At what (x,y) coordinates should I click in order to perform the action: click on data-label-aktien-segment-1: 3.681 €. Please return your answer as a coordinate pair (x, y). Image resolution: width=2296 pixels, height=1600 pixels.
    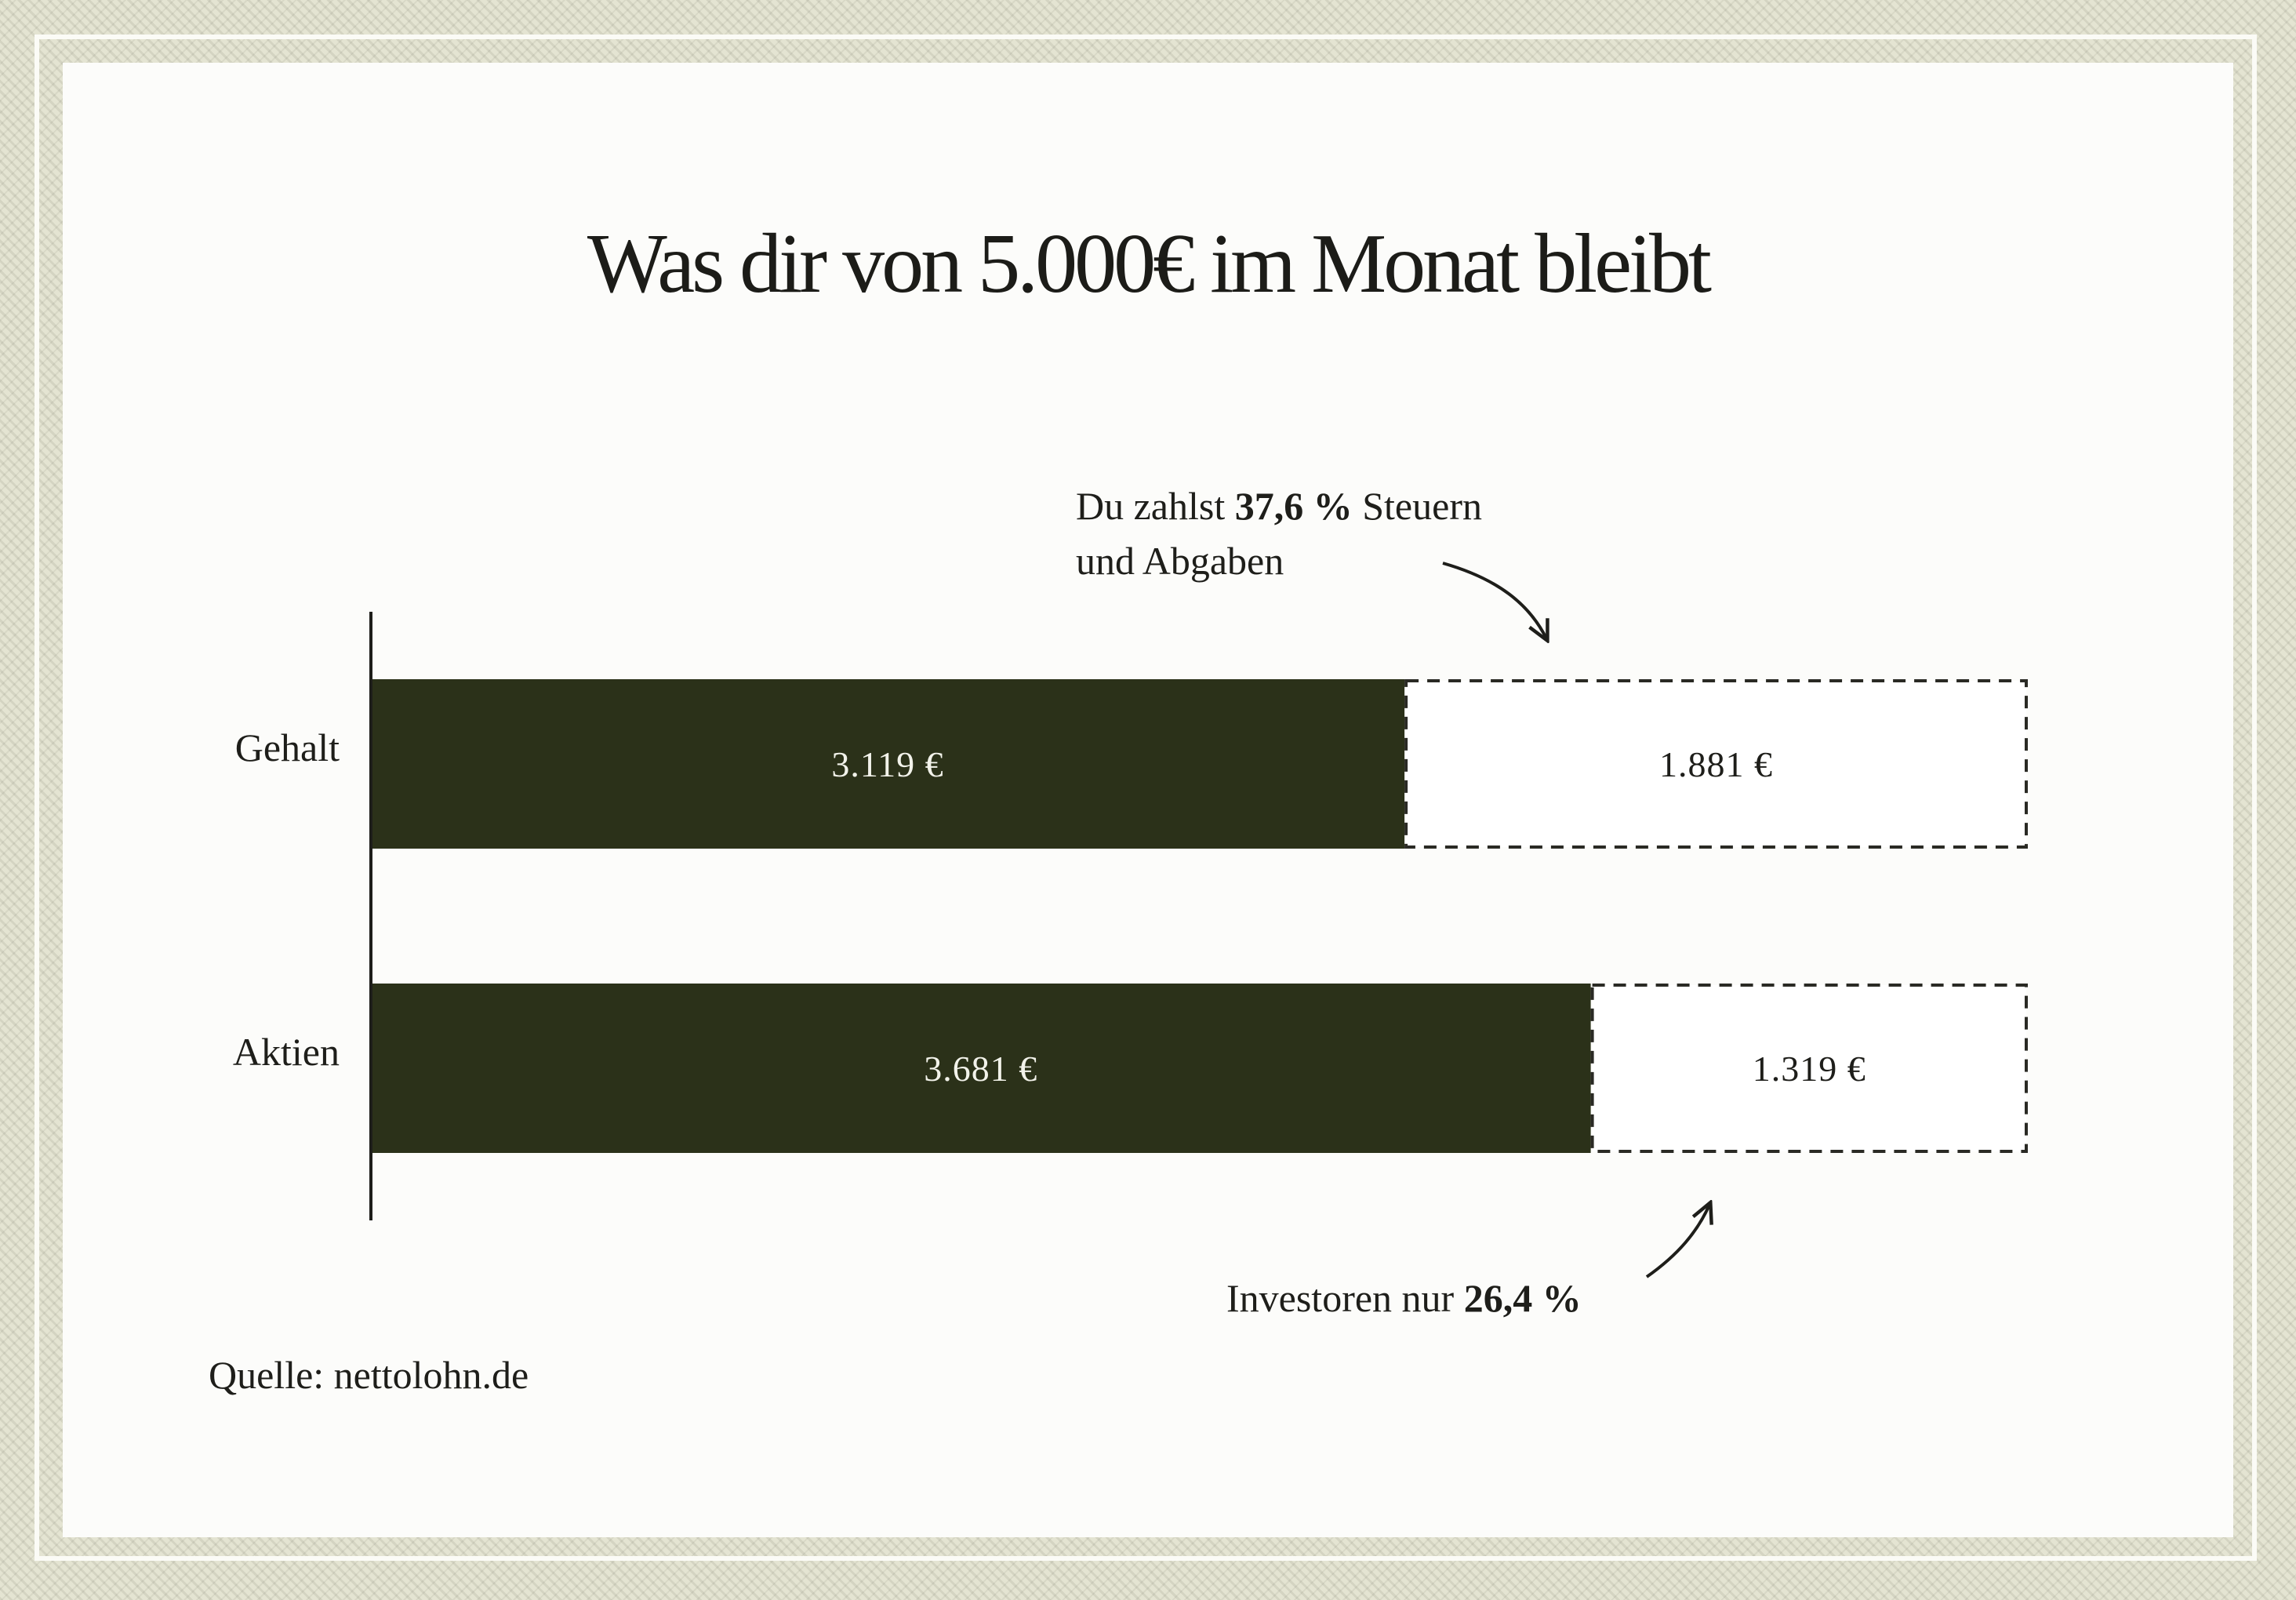
    Looking at the image, I should click on (980, 1069).